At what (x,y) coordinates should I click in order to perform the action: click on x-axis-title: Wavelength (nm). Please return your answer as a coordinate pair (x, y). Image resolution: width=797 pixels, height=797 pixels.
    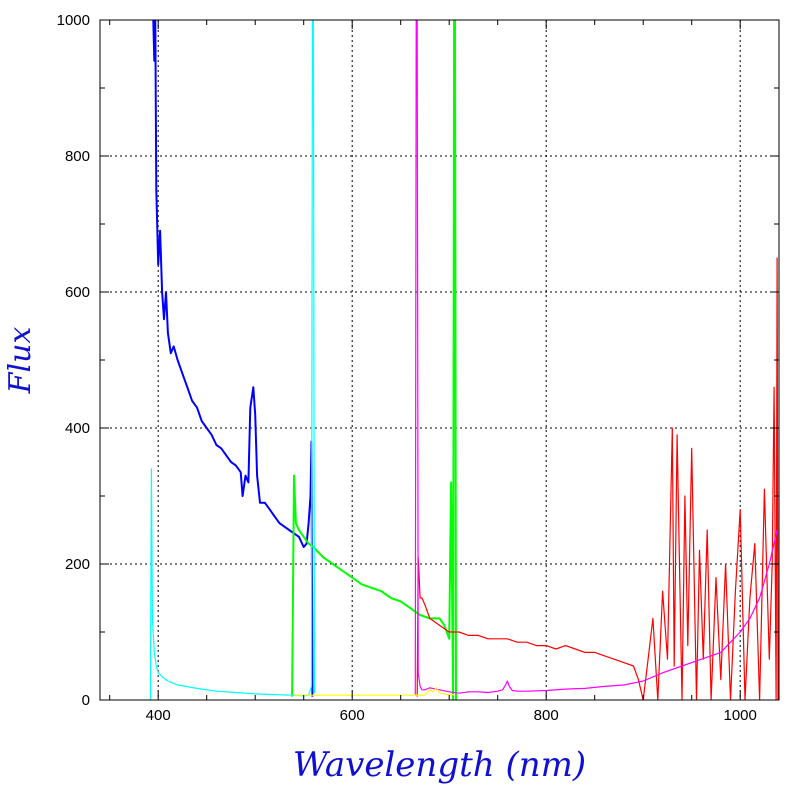
    Looking at the image, I should click on (439, 765).